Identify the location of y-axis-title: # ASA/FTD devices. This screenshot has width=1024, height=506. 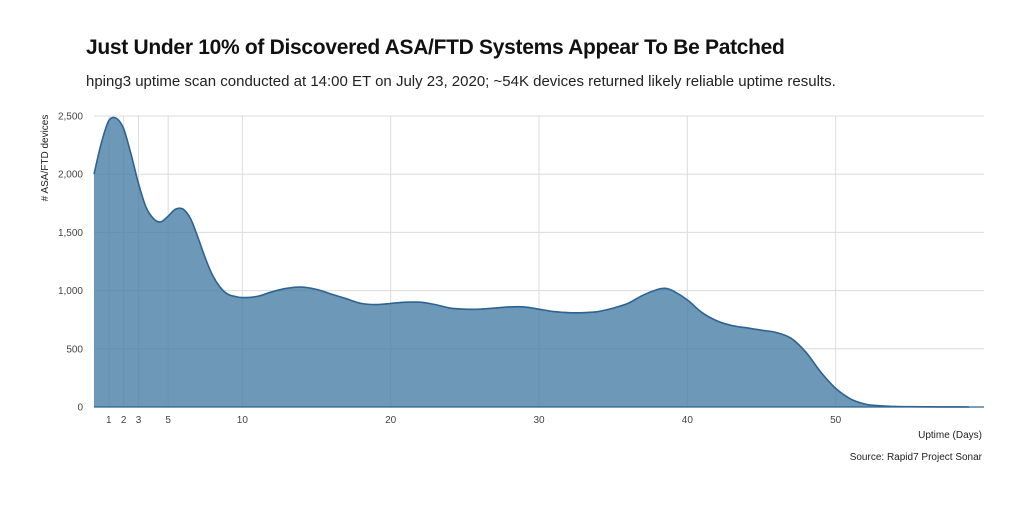
(45, 158).